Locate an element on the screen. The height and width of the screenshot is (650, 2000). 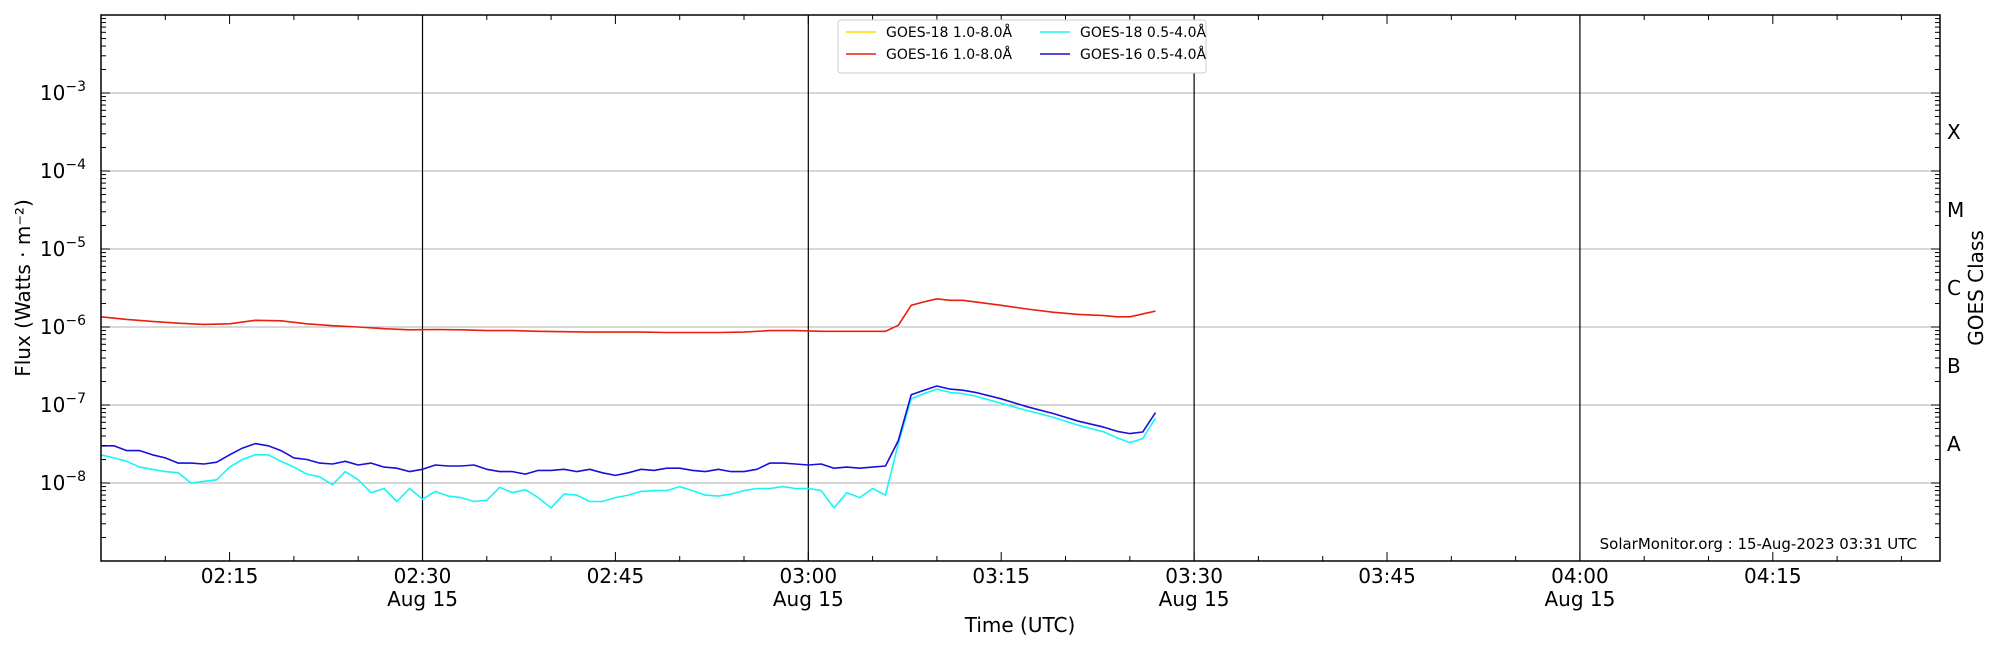
x-tick-label: 03:30 is located at coordinates (1194, 576).